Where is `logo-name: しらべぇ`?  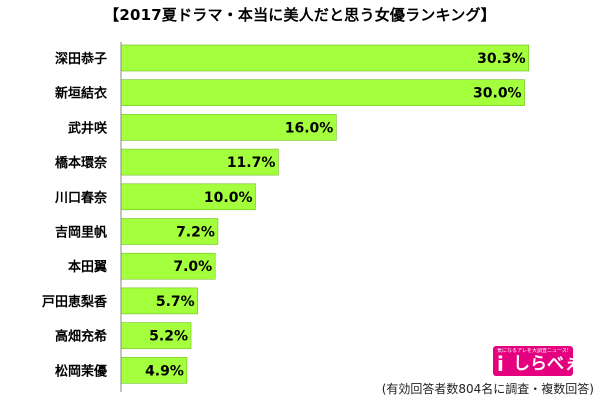
logo-name: しらべぇ is located at coordinates (543, 364).